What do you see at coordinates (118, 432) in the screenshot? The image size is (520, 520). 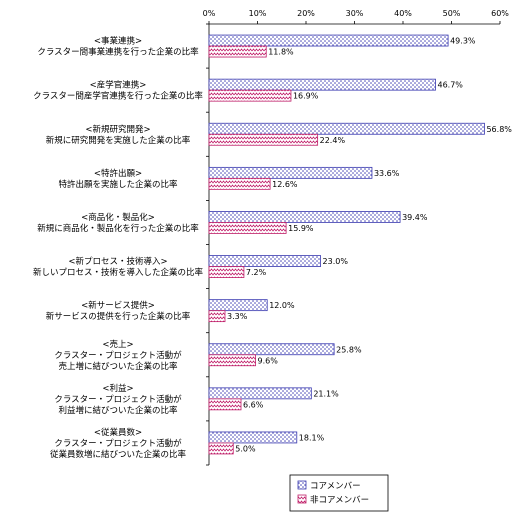 I see `category-heading: <従業員数>` at bounding box center [118, 432].